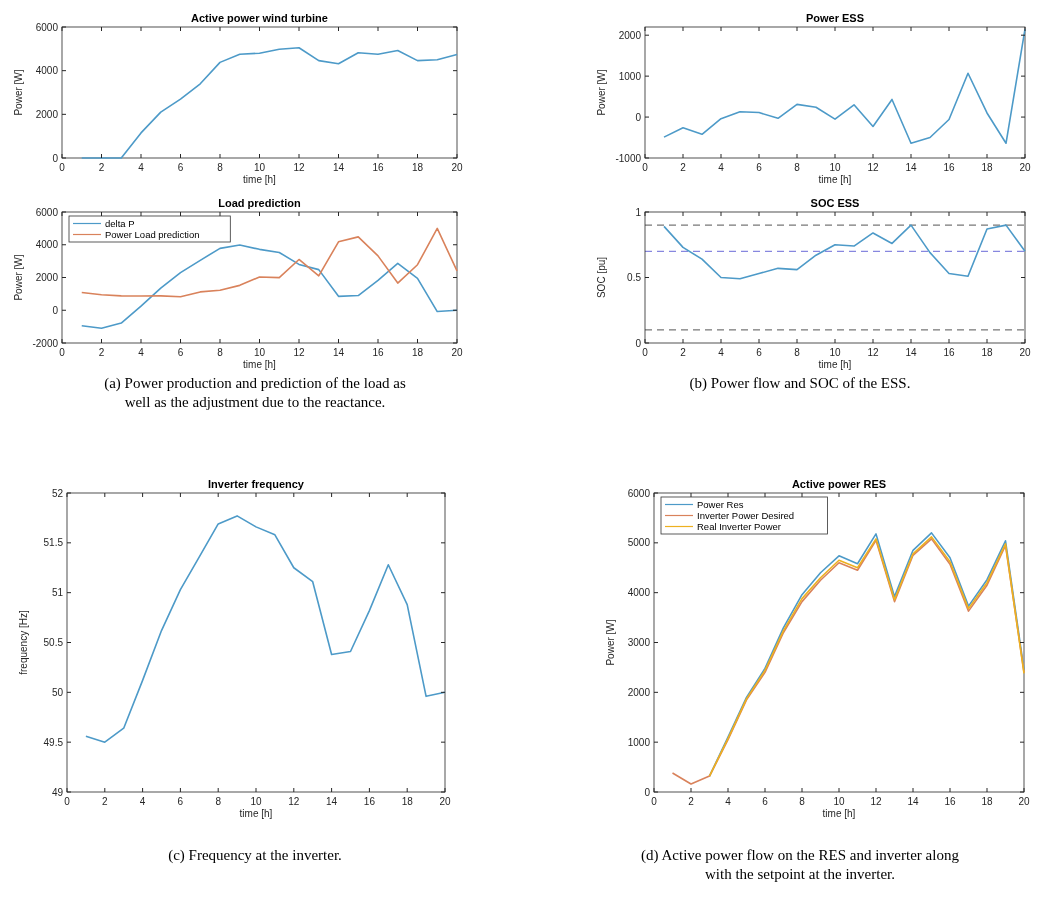 The width and height of the screenshot is (1058, 908). What do you see at coordinates (53, 642) in the screenshot?
I see `y-tick-label: 50.5` at bounding box center [53, 642].